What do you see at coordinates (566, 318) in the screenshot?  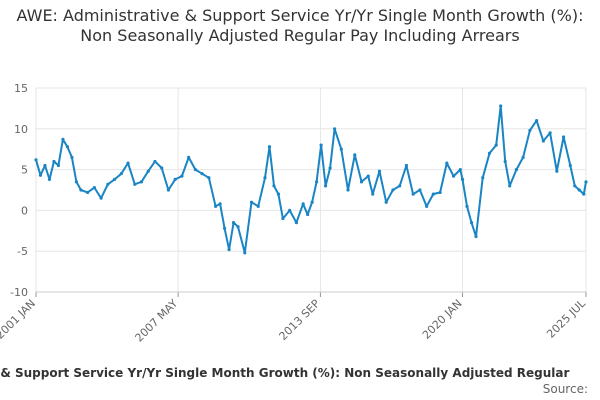 I see `x-tick-label: 2025 JUL` at bounding box center [566, 318].